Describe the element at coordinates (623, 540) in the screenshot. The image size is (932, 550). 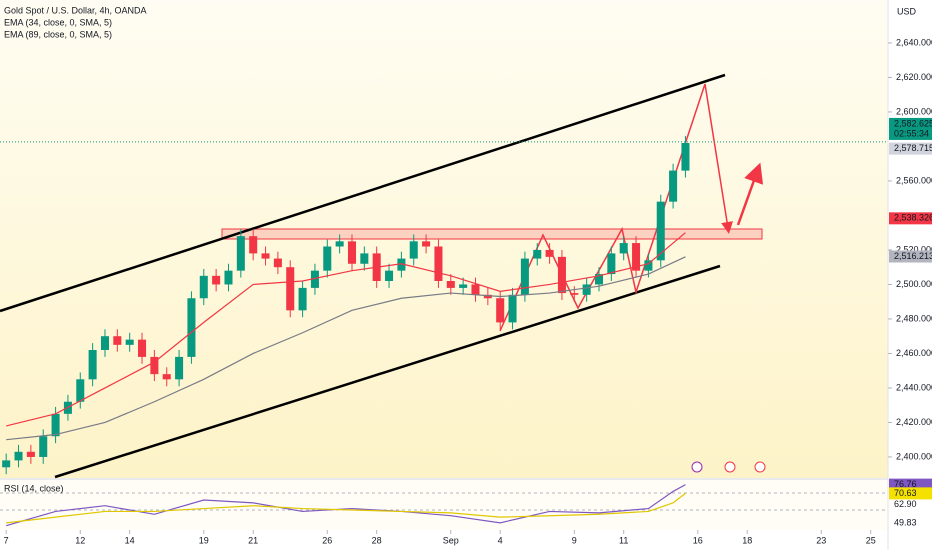
I see `x-tick-label: 11` at that location.